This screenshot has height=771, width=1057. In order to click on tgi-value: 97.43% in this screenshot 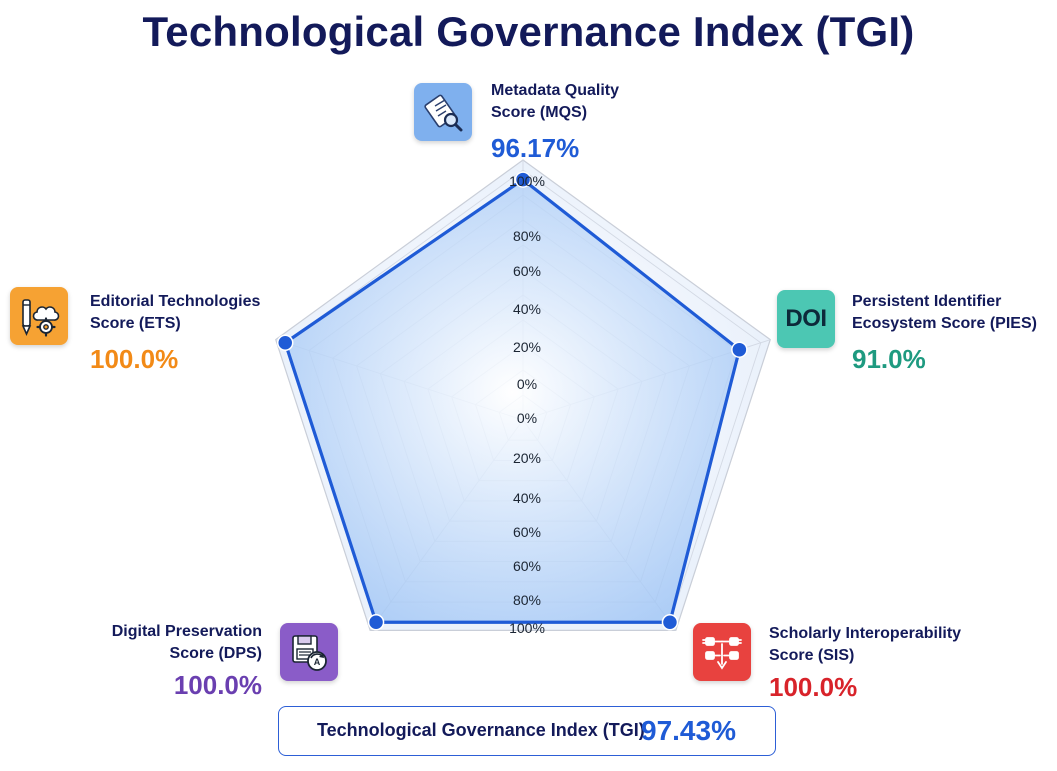, I will do `click(688, 730)`.